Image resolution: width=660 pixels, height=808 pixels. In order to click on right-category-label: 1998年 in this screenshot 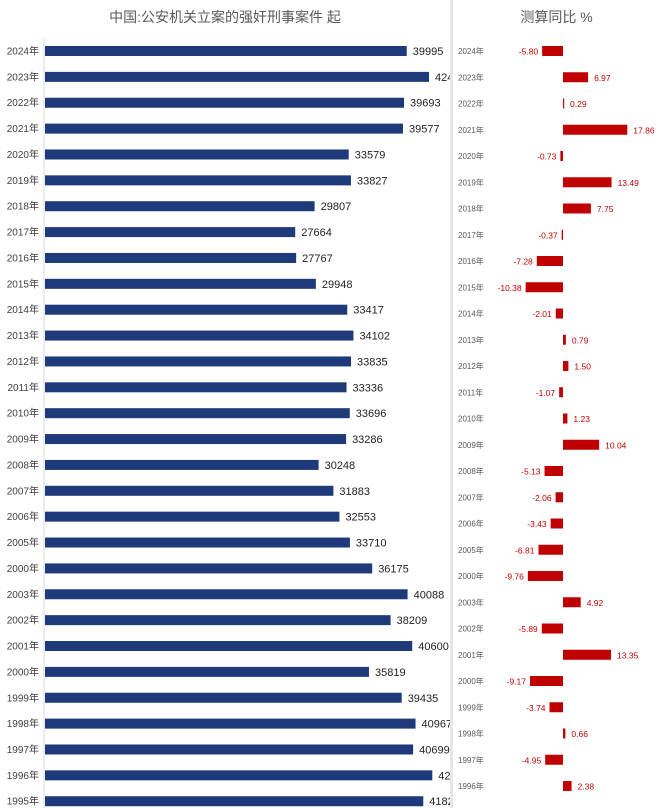, I will do `click(471, 734)`.